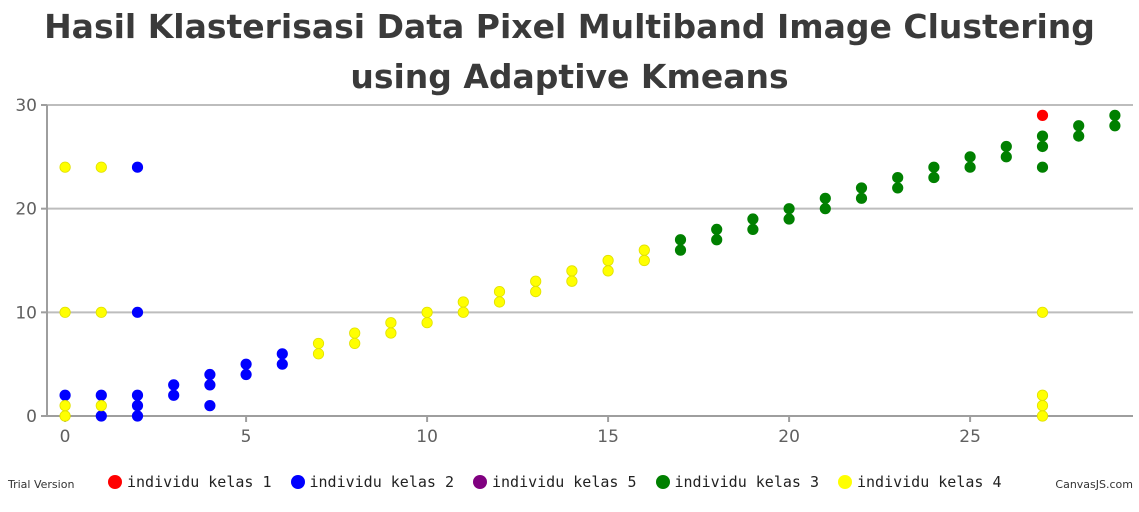 The height and width of the screenshot is (512, 1139). I want to click on legend-item: individu kelas 1, so click(190, 482).